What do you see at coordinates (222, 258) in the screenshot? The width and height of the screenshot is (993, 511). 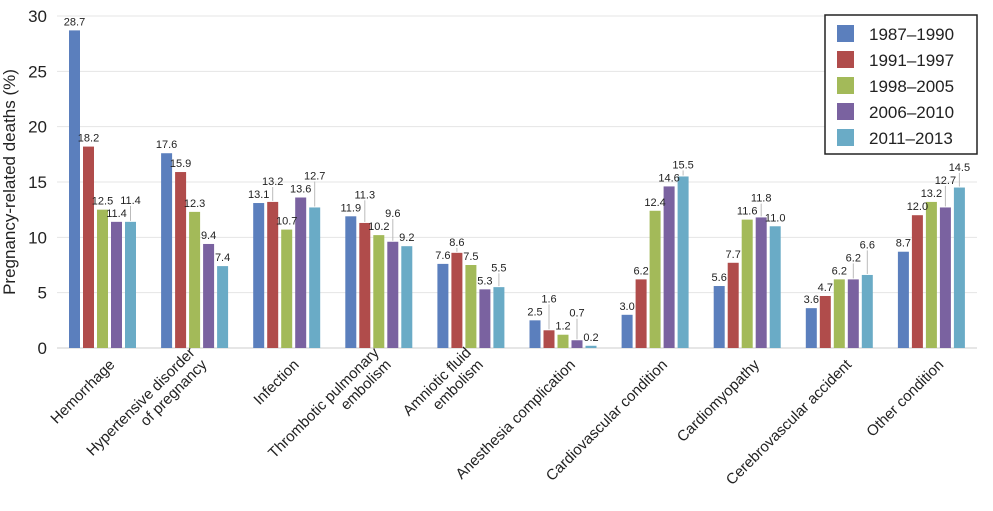 I see `data-label: 7.4` at bounding box center [222, 258].